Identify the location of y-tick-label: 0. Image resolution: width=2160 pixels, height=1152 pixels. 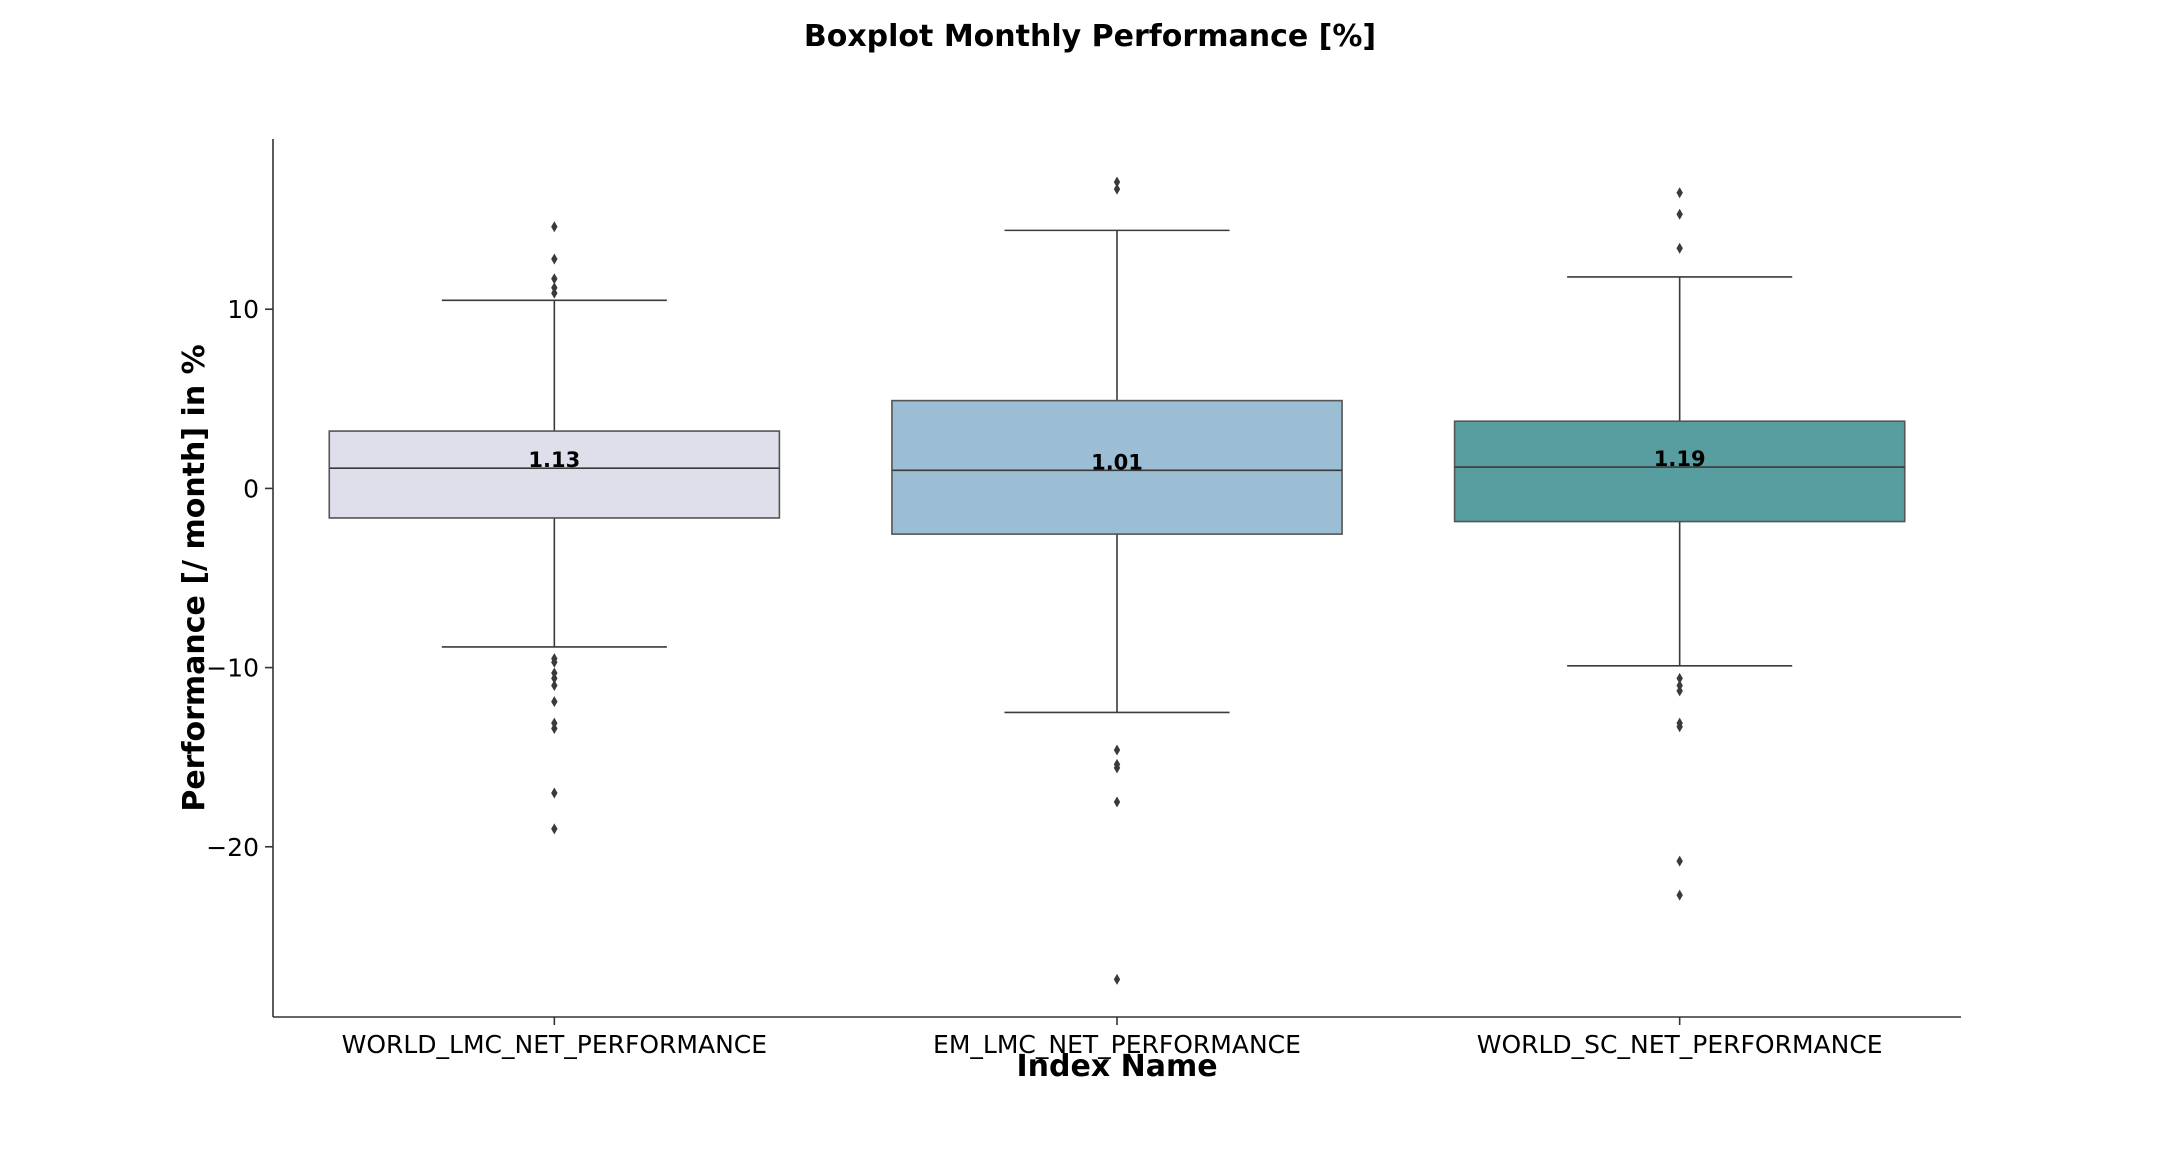
(251, 488).